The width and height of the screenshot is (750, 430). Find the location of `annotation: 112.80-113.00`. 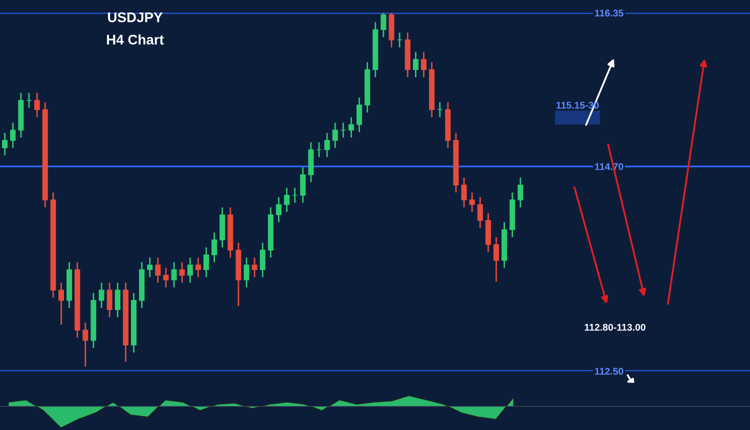

annotation: 112.80-113.00 is located at coordinates (615, 327).